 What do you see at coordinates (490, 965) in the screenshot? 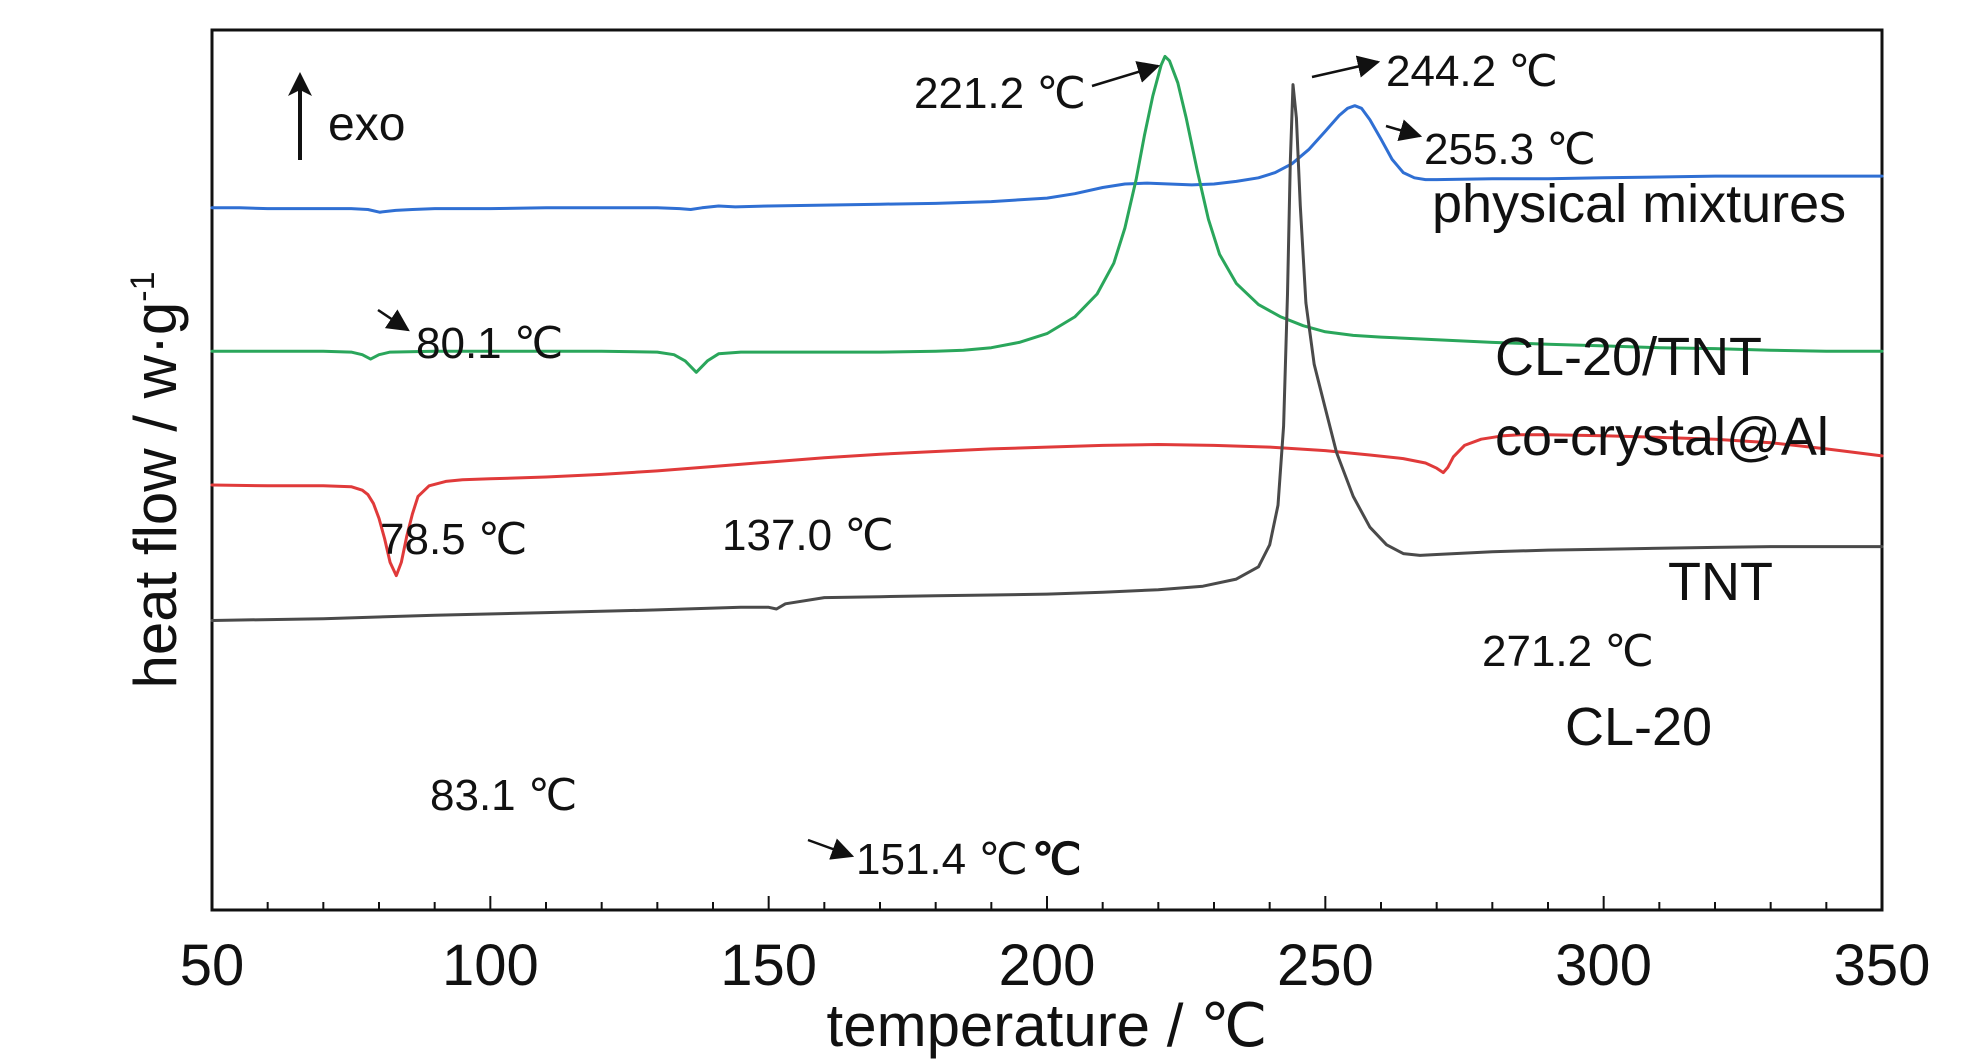
I see `x-tick-label: 100` at bounding box center [490, 965].